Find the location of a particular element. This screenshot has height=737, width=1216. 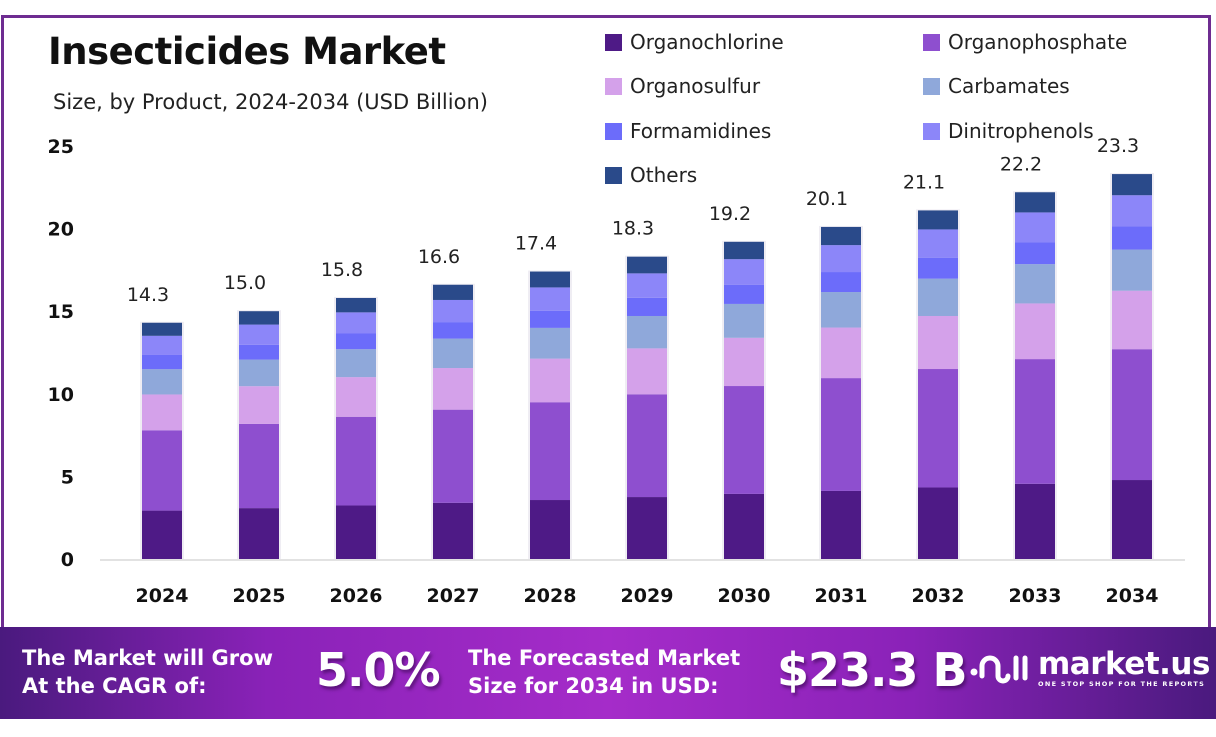

forecast-text-line2: Size for 2034 in USD: is located at coordinates (593, 686).